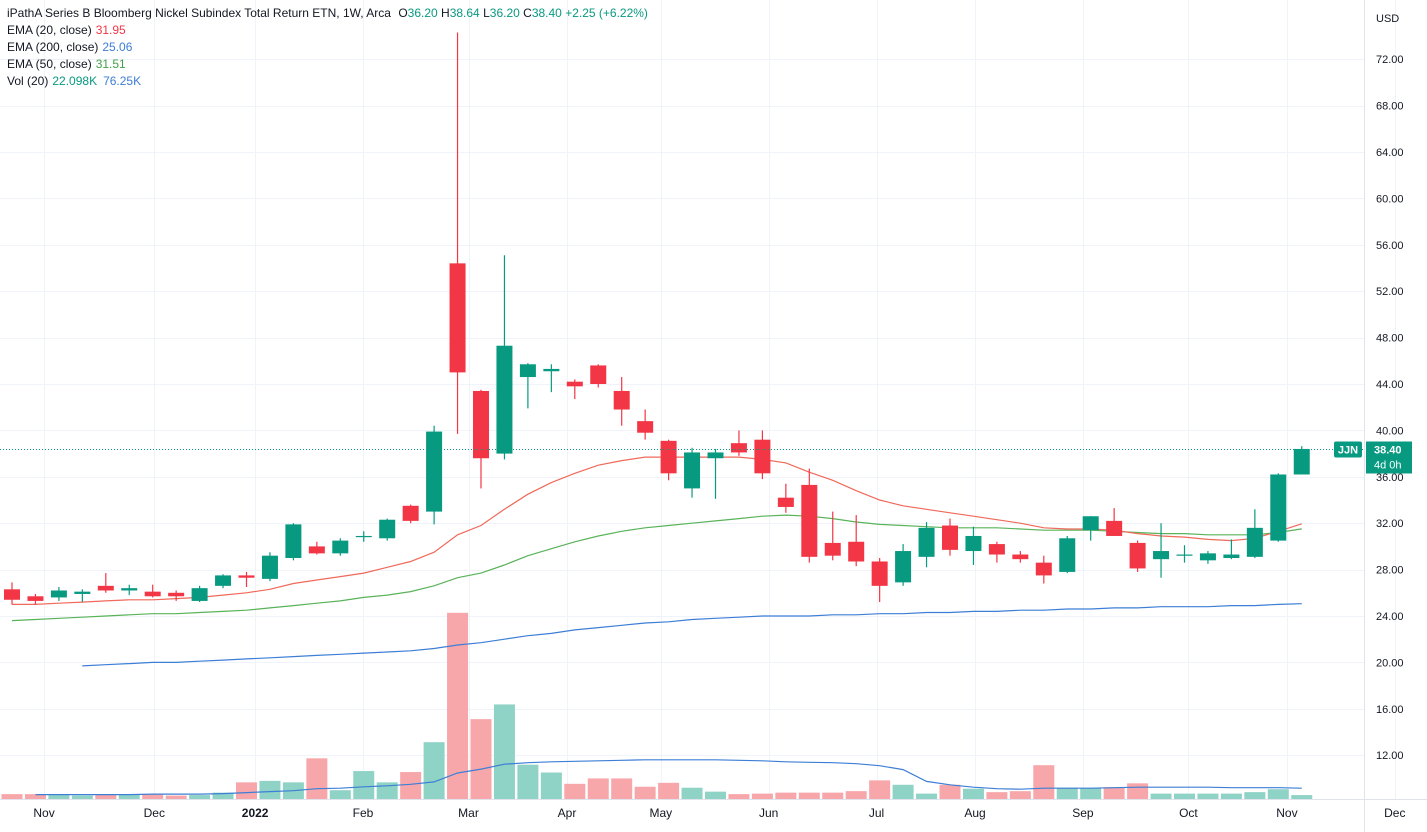 This screenshot has height=832, width=1427. Describe the element at coordinates (1390, 107) in the screenshot. I see `price-tick-label: 68.00` at that location.